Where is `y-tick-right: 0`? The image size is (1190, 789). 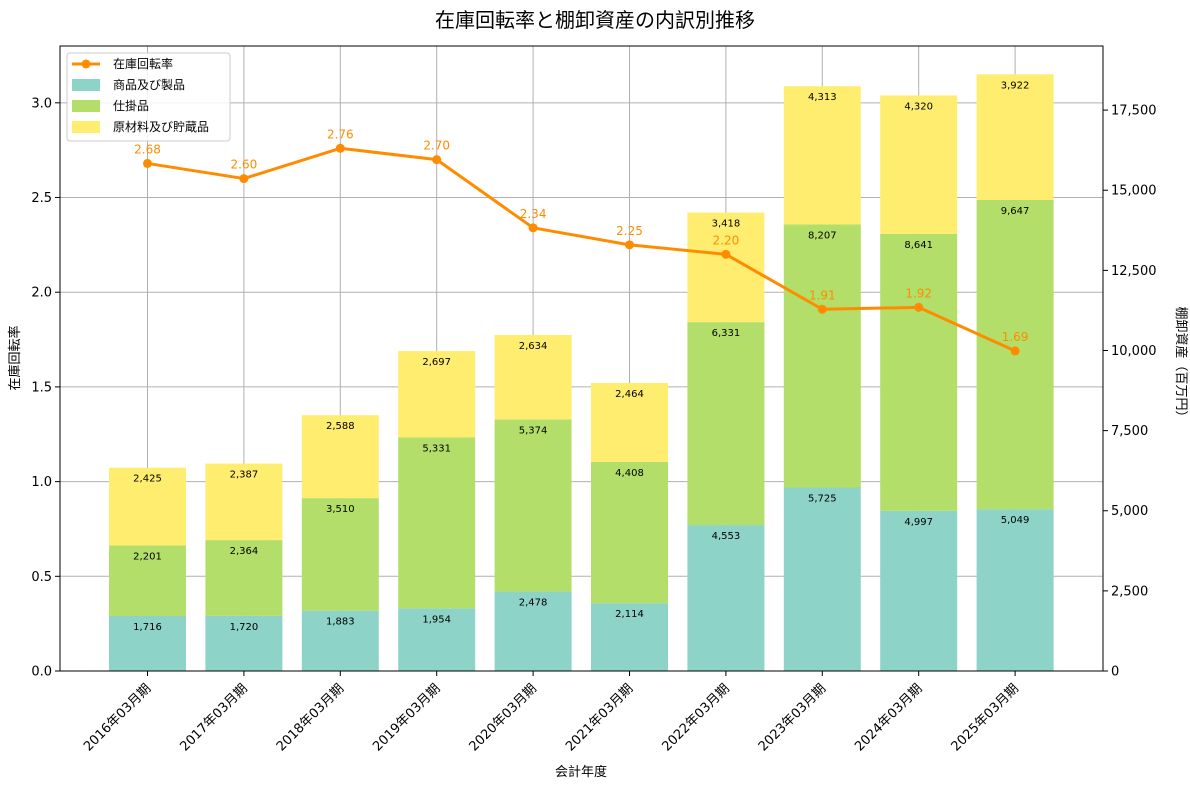
y-tick-right: 0 is located at coordinates (1115, 672).